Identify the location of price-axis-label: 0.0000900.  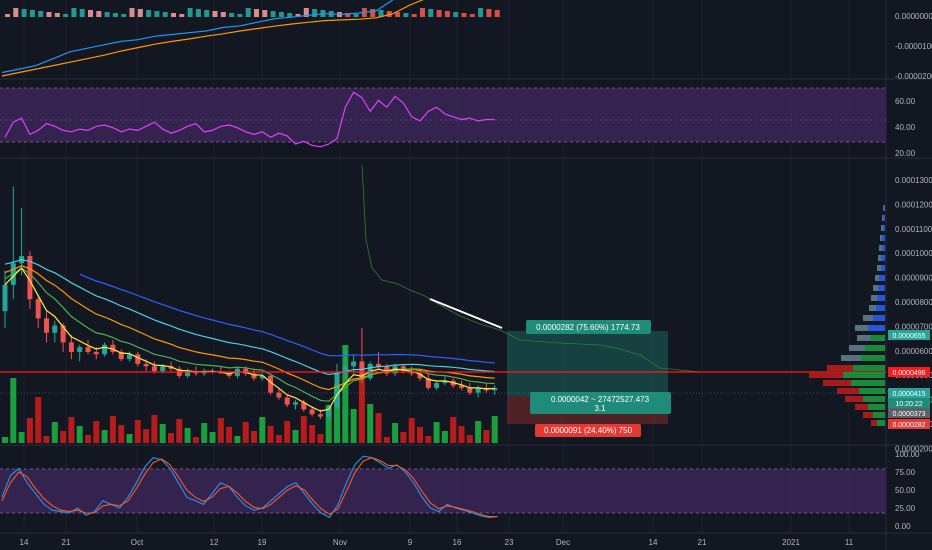
(913, 278).